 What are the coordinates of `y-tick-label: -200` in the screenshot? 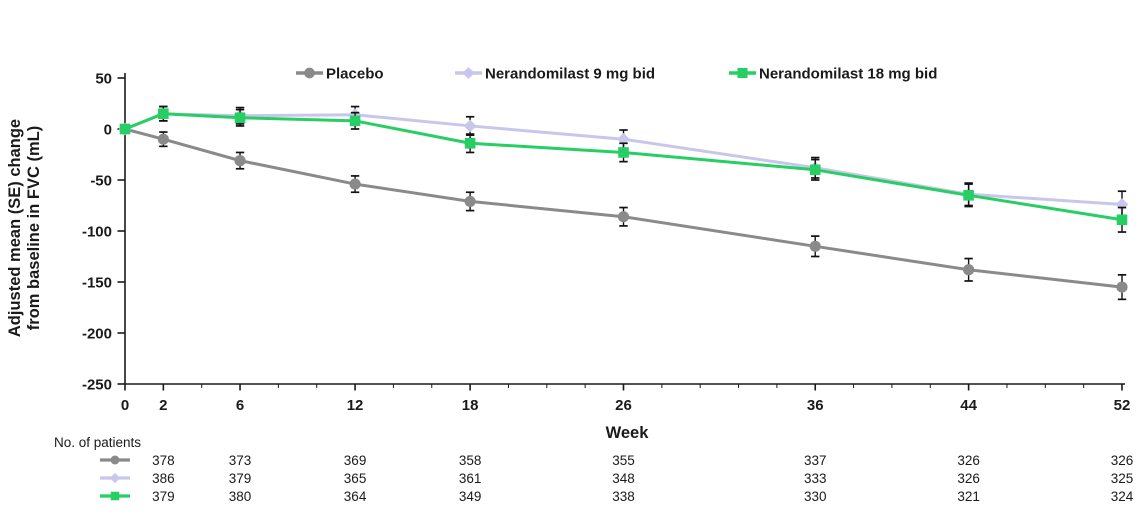 It's located at (97, 333).